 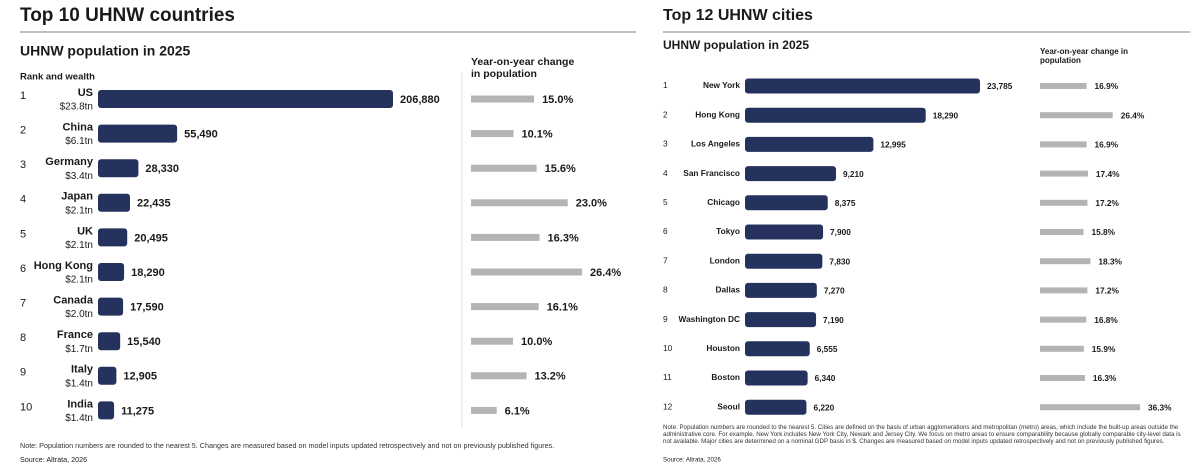 What do you see at coordinates (946, 115) in the screenshot?
I see `population-label: 18,290` at bounding box center [946, 115].